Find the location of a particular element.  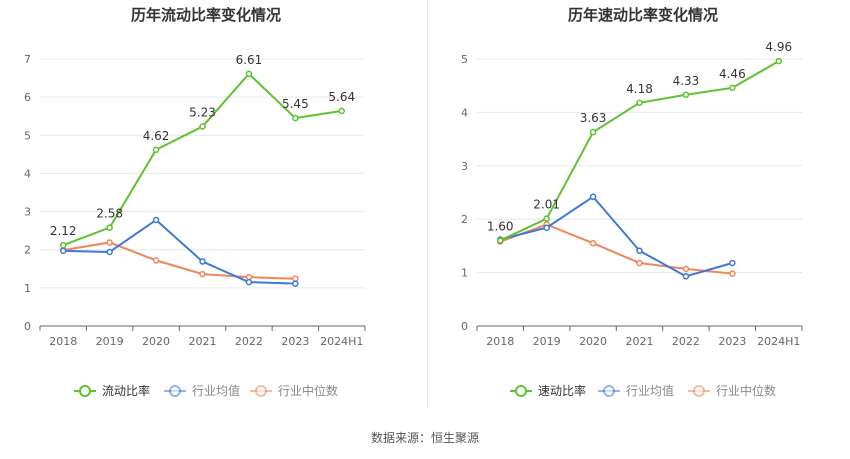

data-label: 6.61 is located at coordinates (249, 60).